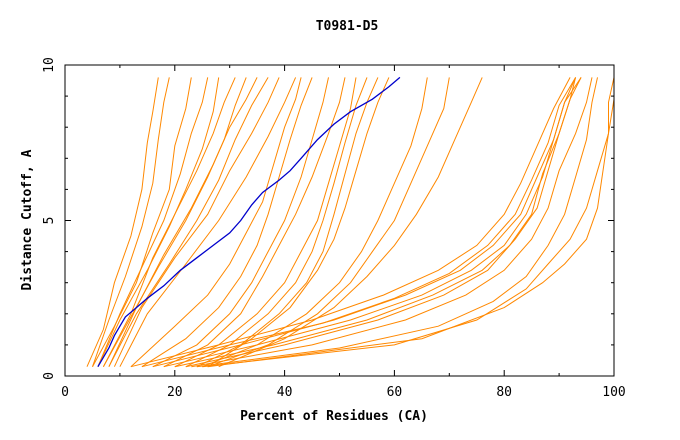  What do you see at coordinates (504, 392) in the screenshot?
I see `x-tick-label: 80` at bounding box center [504, 392].